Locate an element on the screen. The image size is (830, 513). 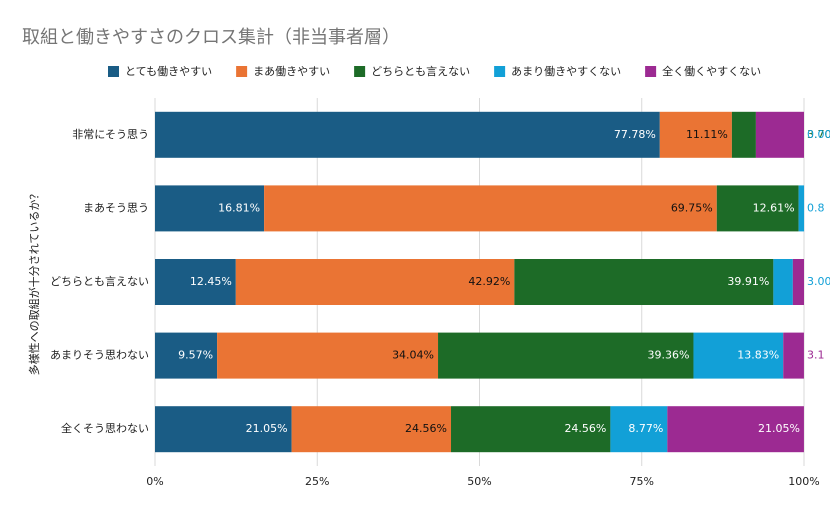
data-label: 11.11% is located at coordinates (707, 134).